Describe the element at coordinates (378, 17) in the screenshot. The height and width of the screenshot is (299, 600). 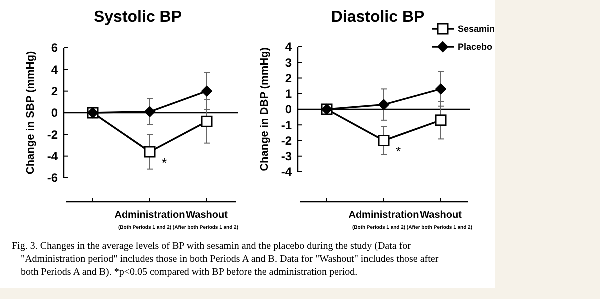
I see `chart-title: Diastolic BP` at that location.